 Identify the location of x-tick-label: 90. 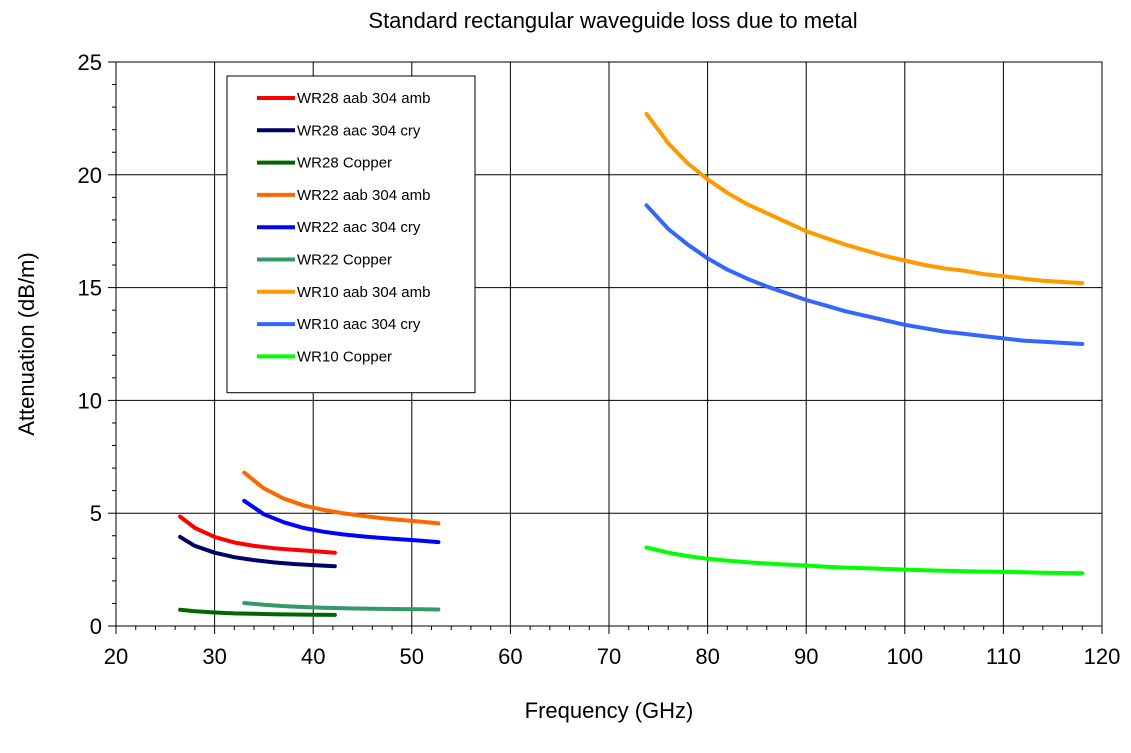
(806, 656).